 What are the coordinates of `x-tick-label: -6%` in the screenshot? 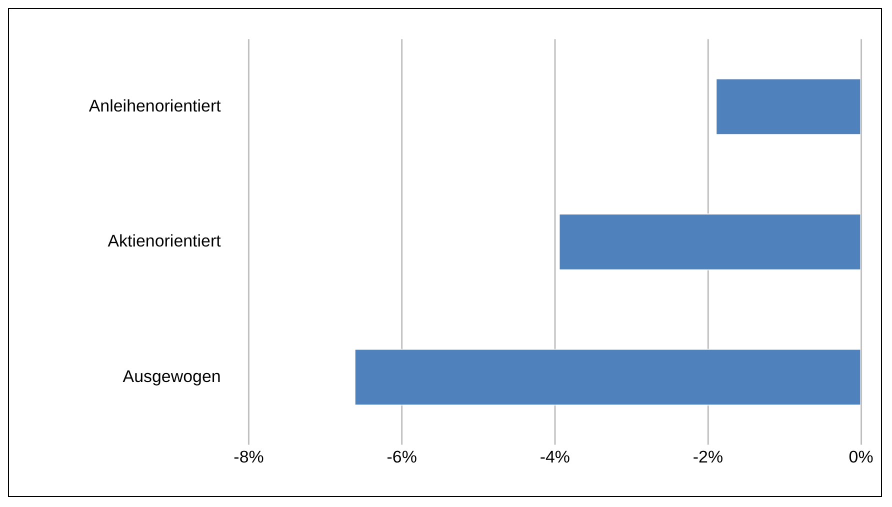 It's located at (401, 457).